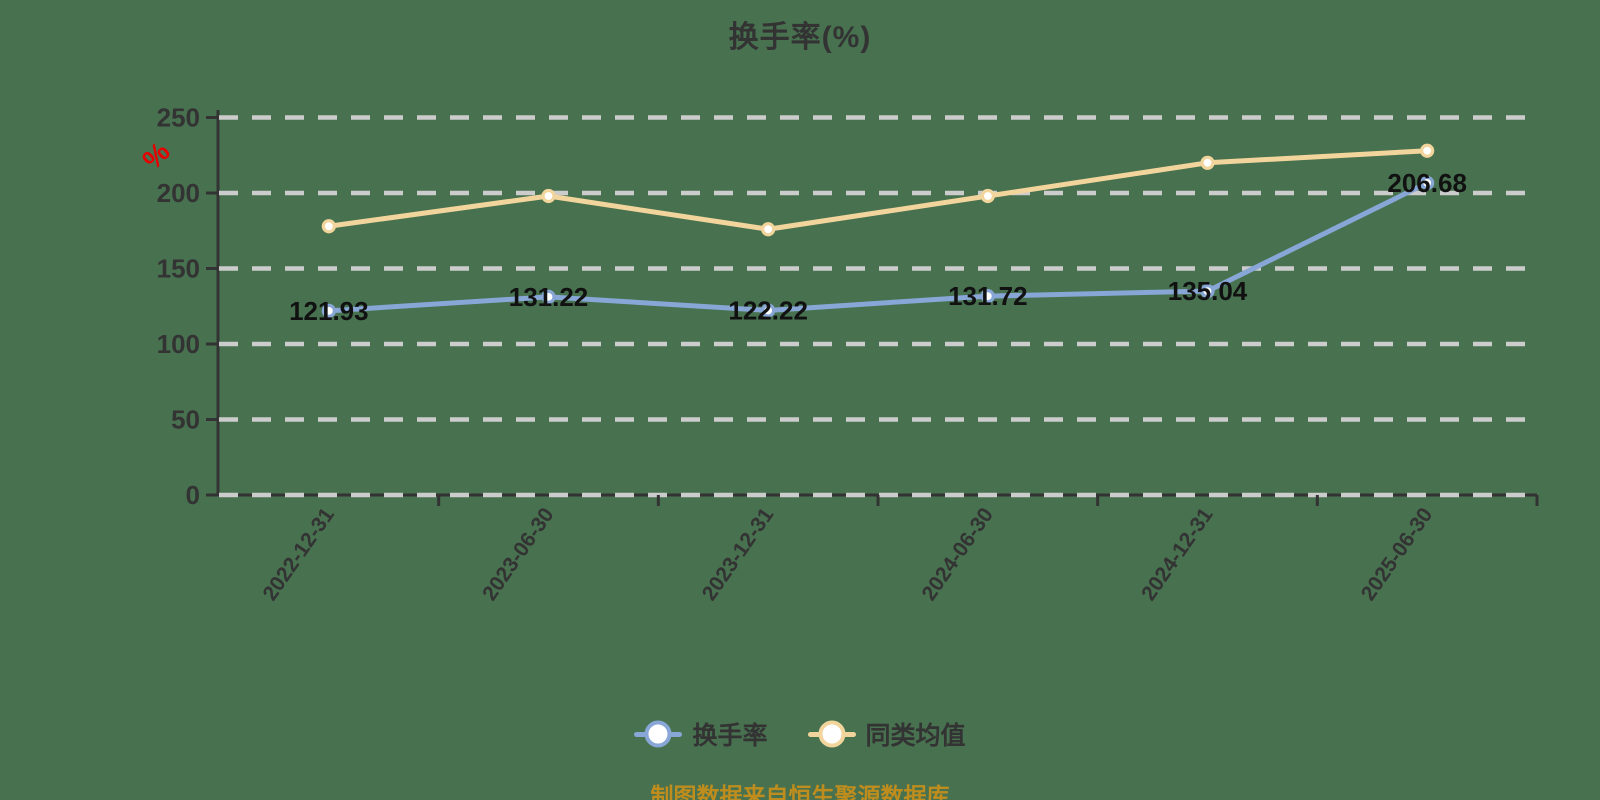 The width and height of the screenshot is (1600, 800). I want to click on value-label-turnover-rate: 206.68, so click(1427, 183).